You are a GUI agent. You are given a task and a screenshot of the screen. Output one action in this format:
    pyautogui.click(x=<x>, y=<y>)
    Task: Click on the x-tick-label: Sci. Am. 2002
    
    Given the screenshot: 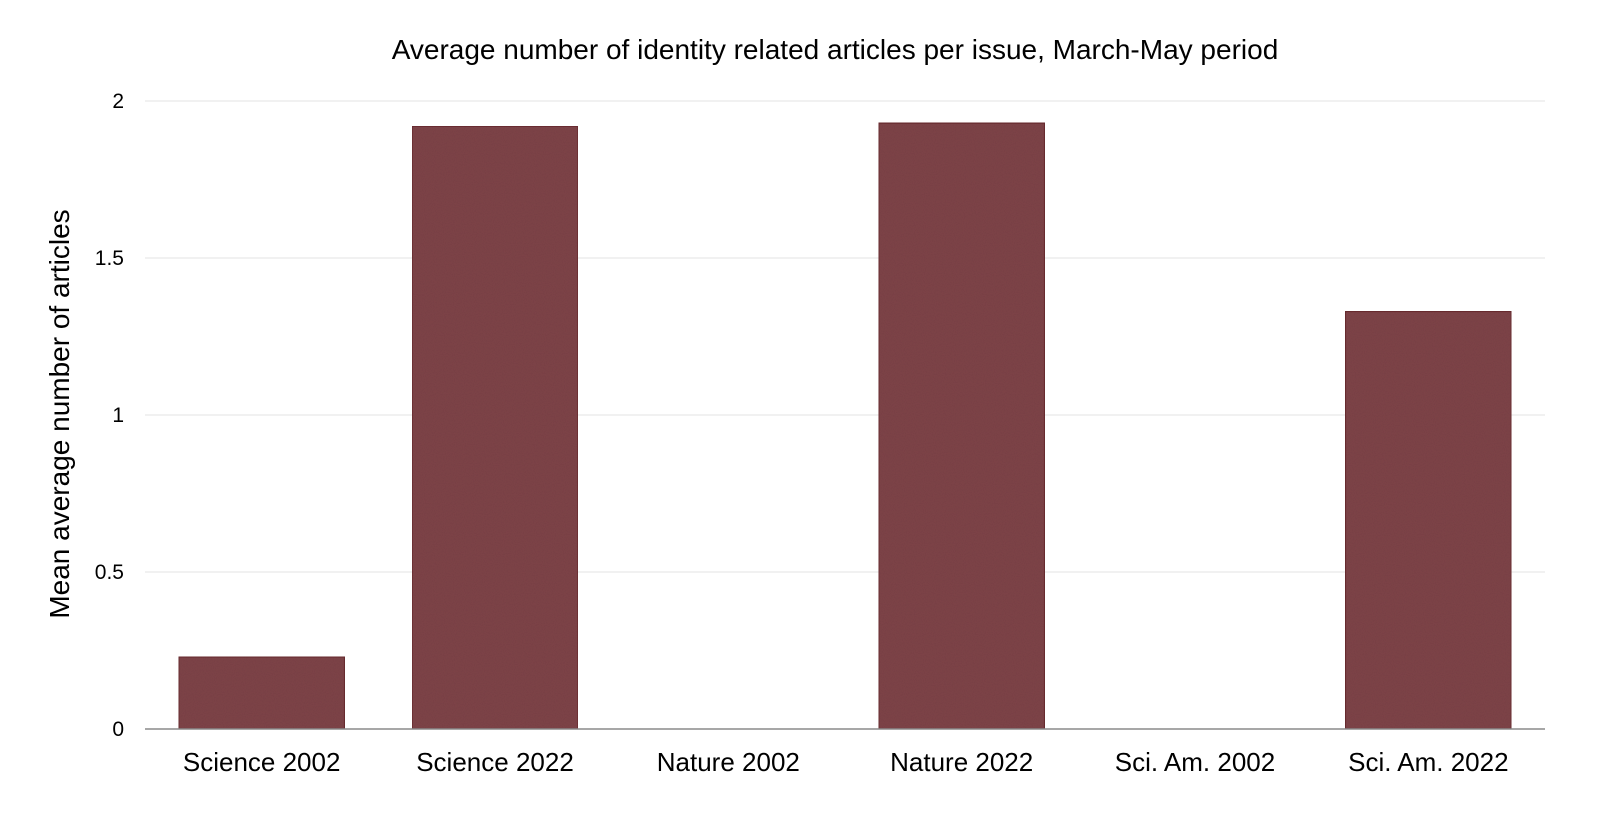 What is the action you would take?
    pyautogui.click(x=1195, y=762)
    